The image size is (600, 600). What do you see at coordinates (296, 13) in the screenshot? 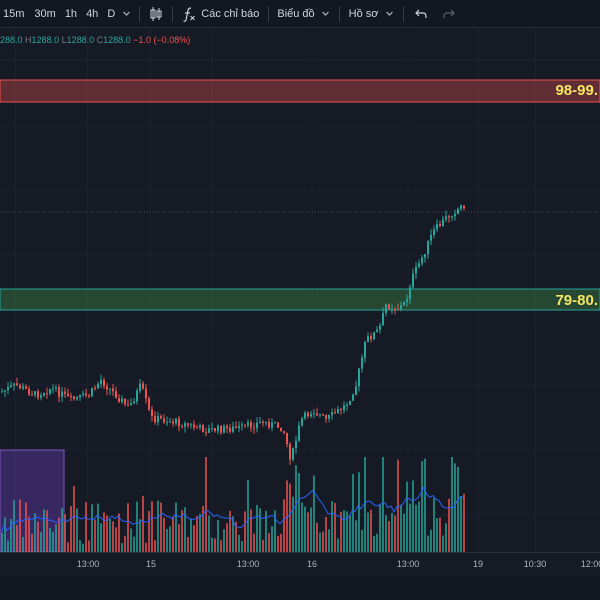
I see `chart-menu-button: Biểu đồ` at bounding box center [296, 13].